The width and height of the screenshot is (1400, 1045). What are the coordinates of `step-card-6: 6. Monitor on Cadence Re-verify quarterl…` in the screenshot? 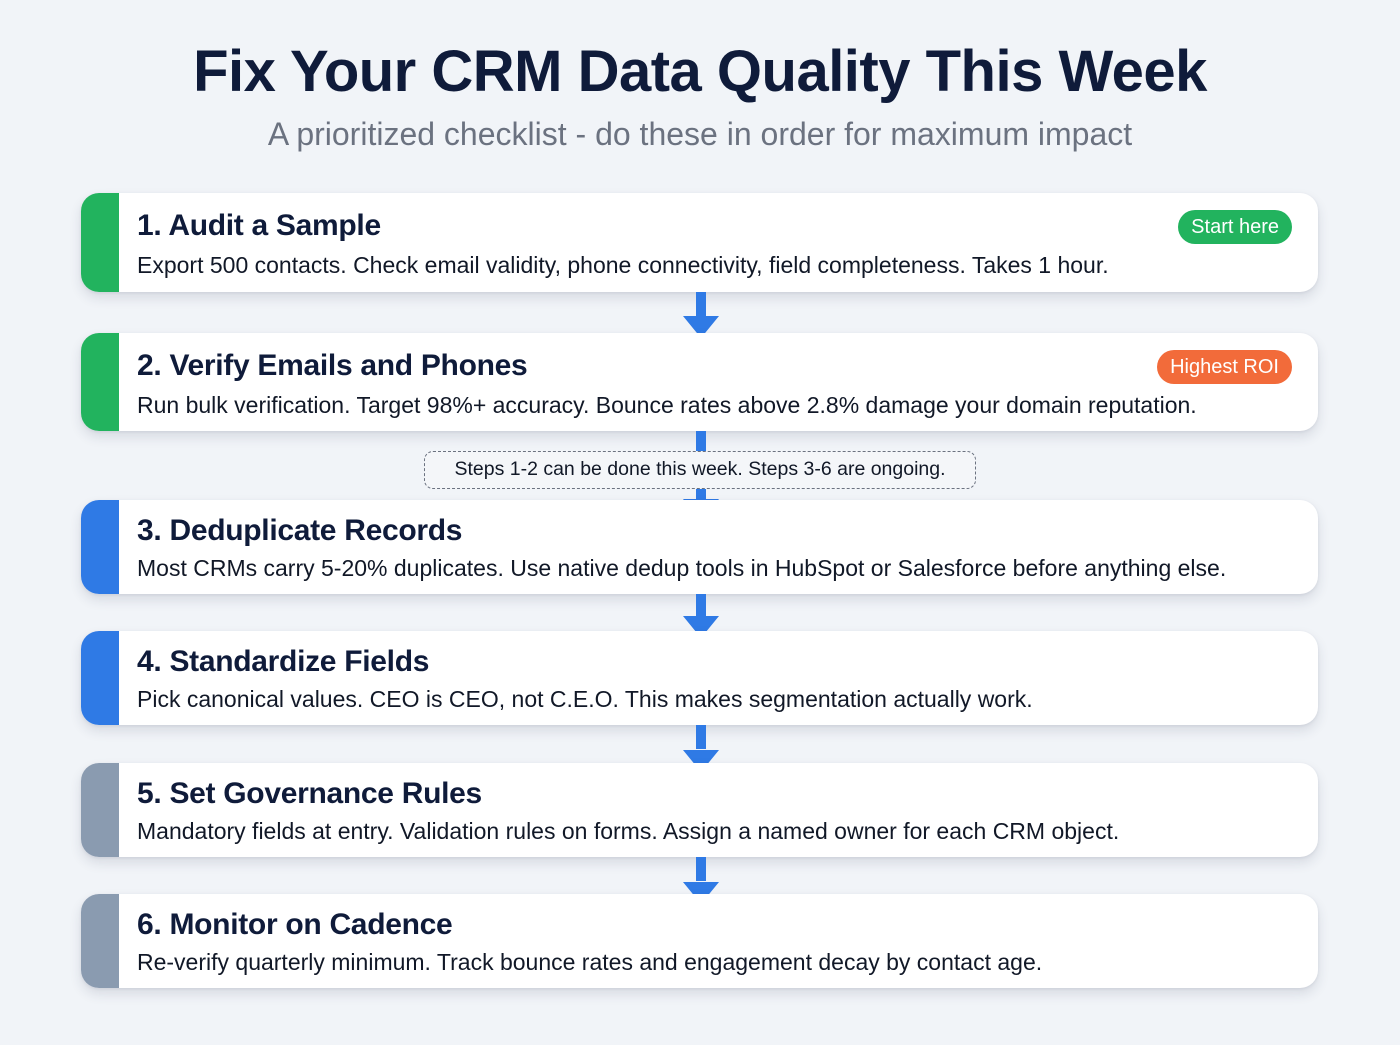 It's located at (699, 941).